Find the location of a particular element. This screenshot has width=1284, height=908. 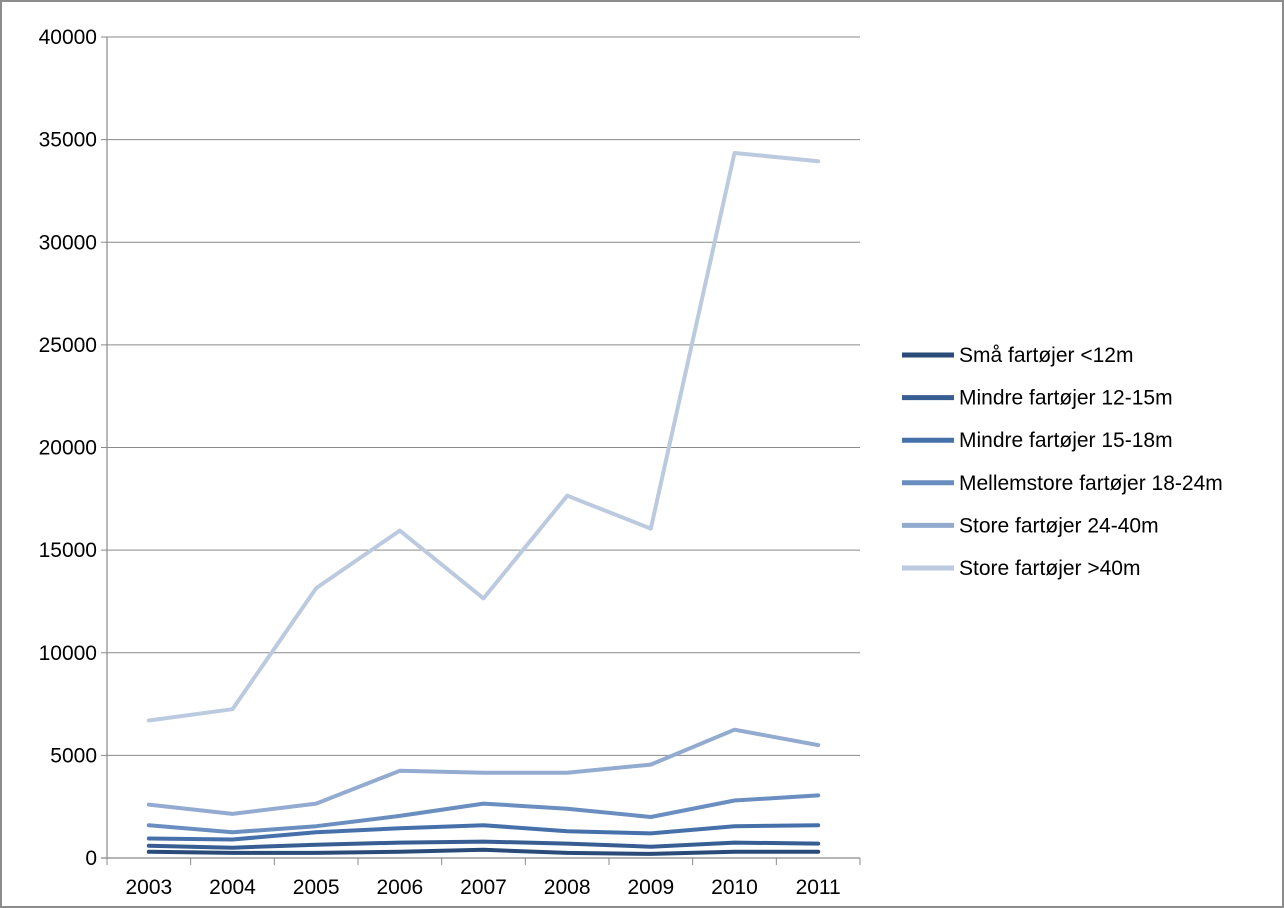

x-tick-label: 2007 is located at coordinates (483, 887).